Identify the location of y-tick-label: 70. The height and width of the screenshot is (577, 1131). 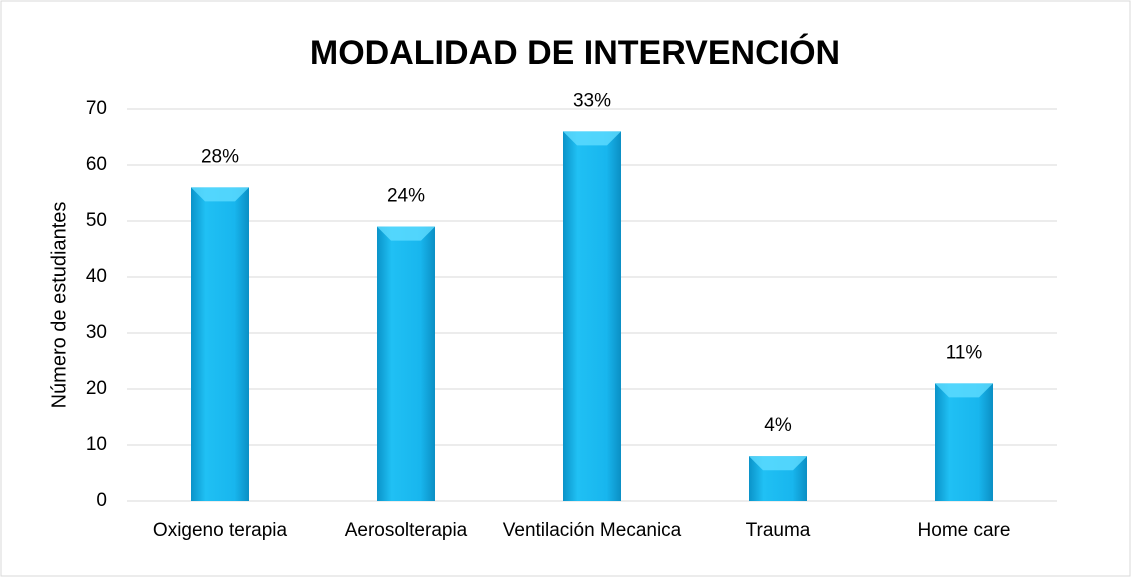
(96, 108).